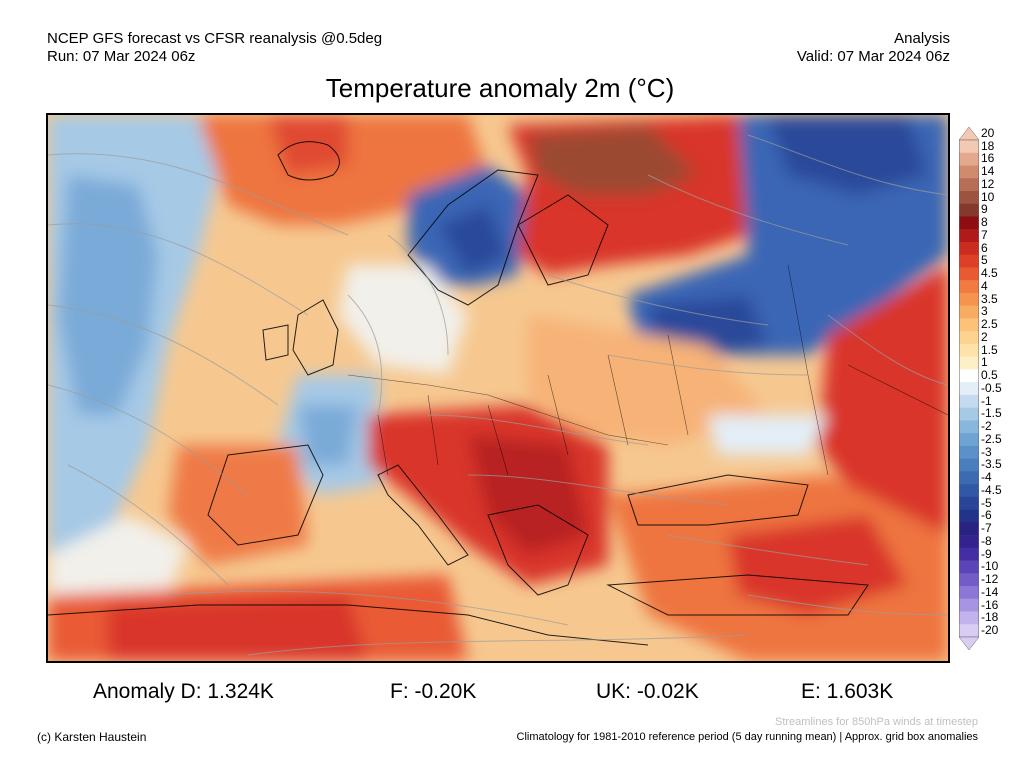  I want to click on iceland-warm-core, so click(308, 145).